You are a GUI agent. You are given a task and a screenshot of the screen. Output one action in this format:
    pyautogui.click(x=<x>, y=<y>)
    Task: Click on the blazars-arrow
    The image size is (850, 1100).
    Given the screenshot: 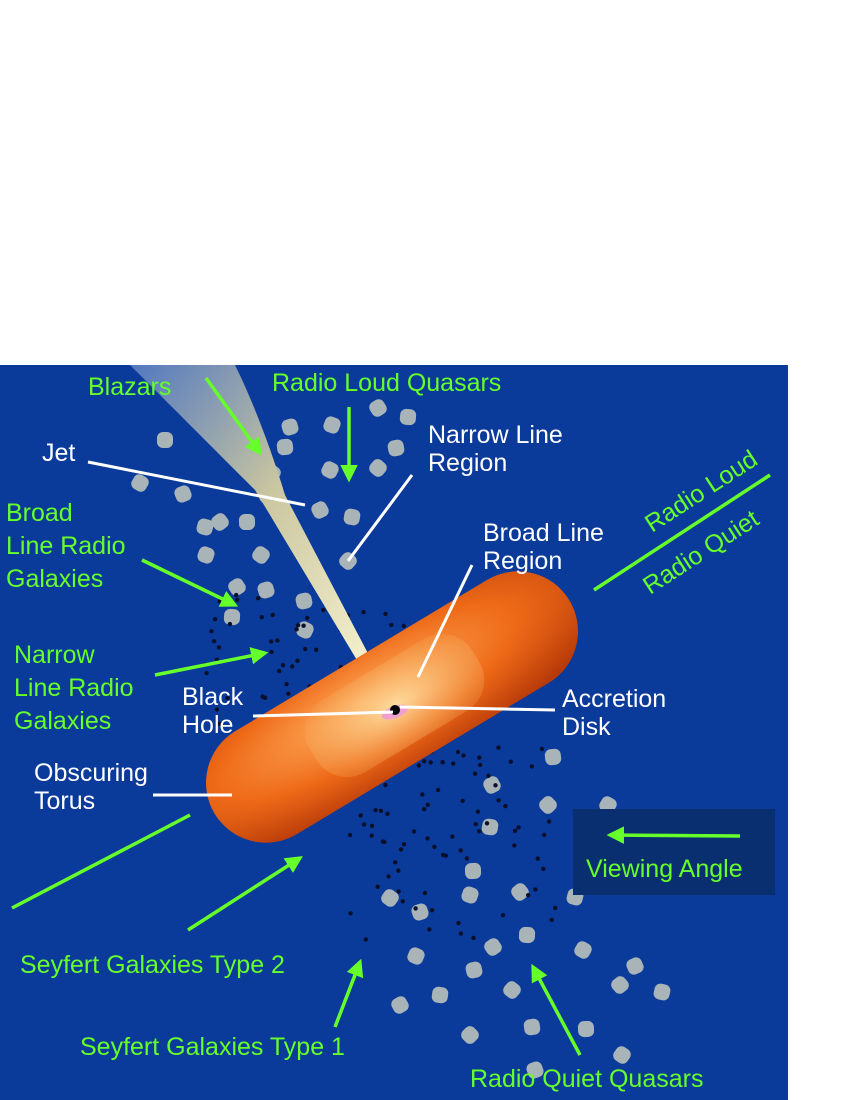 What is the action you would take?
    pyautogui.click(x=233, y=416)
    